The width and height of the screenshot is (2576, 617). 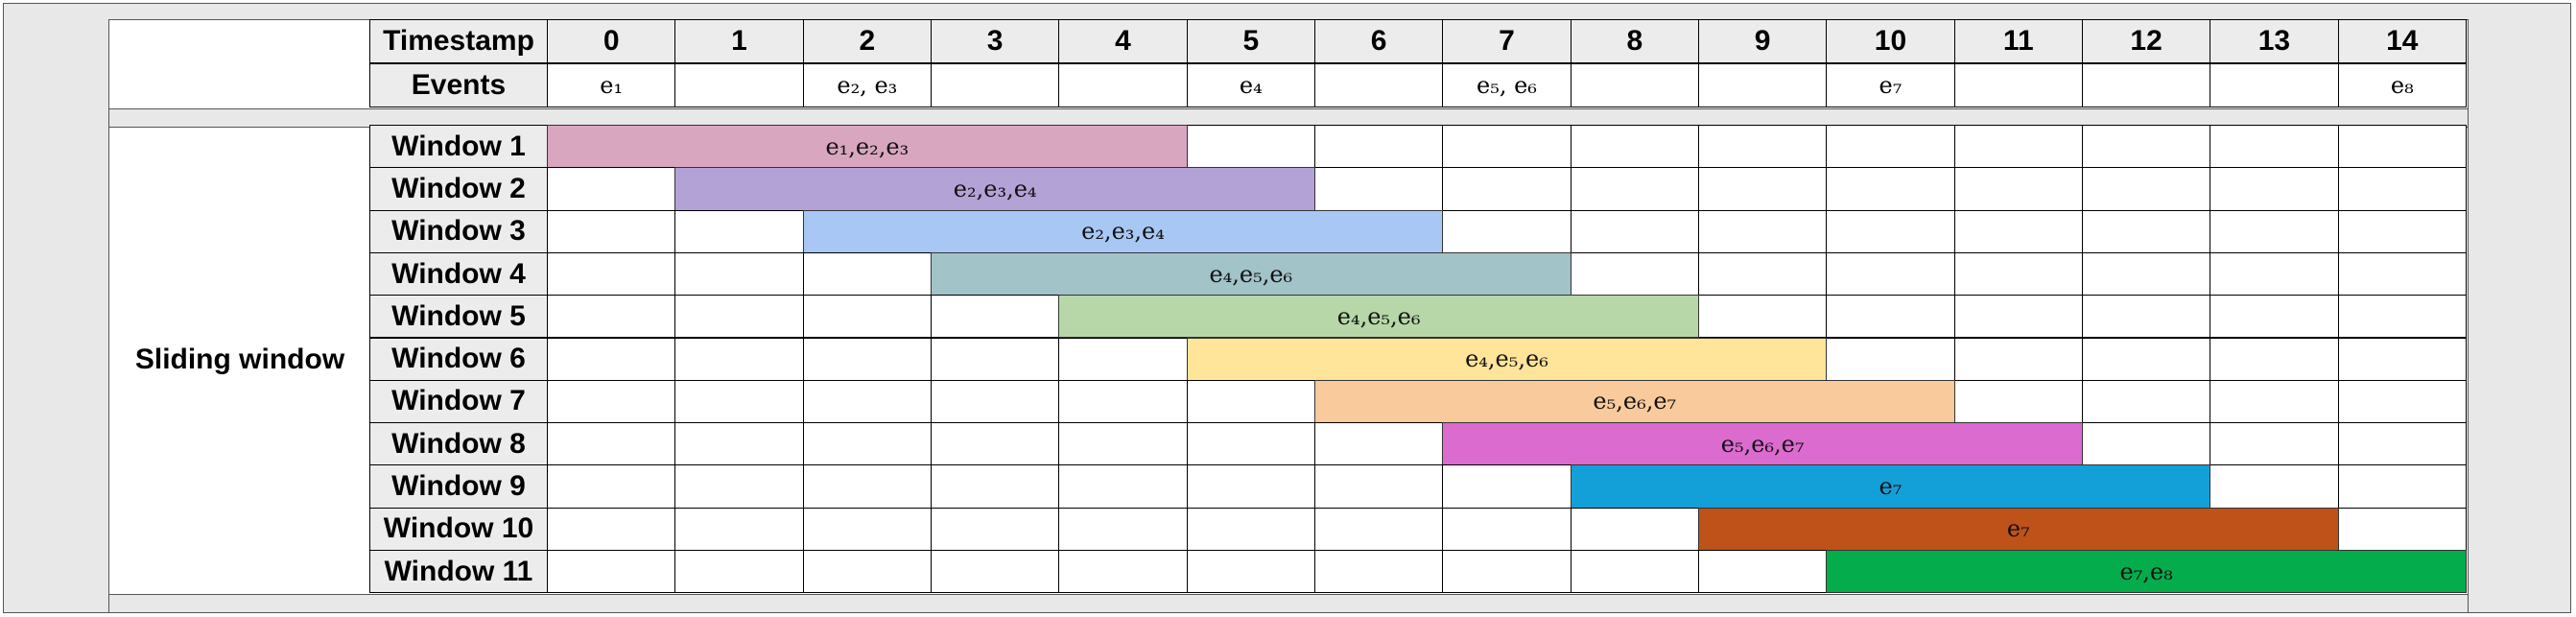 I want to click on timestamp-cell: 12, so click(x=2146, y=41).